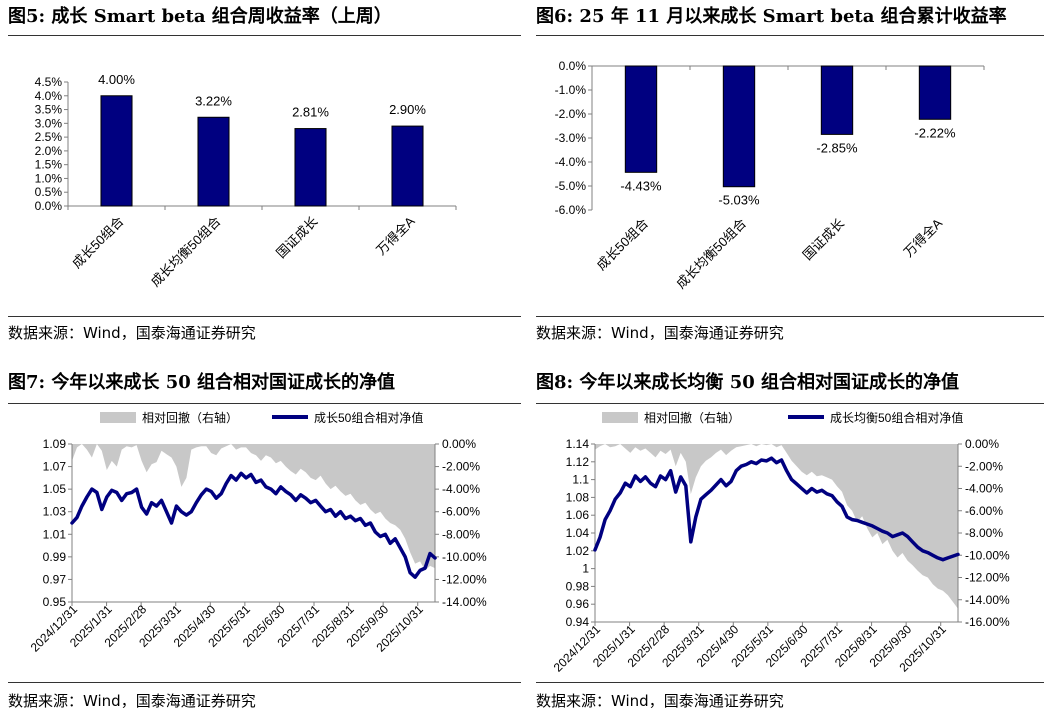 Image resolution: width=1049 pixels, height=717 pixels. I want to click on y-tick-label: -5.0%, so click(571, 186).